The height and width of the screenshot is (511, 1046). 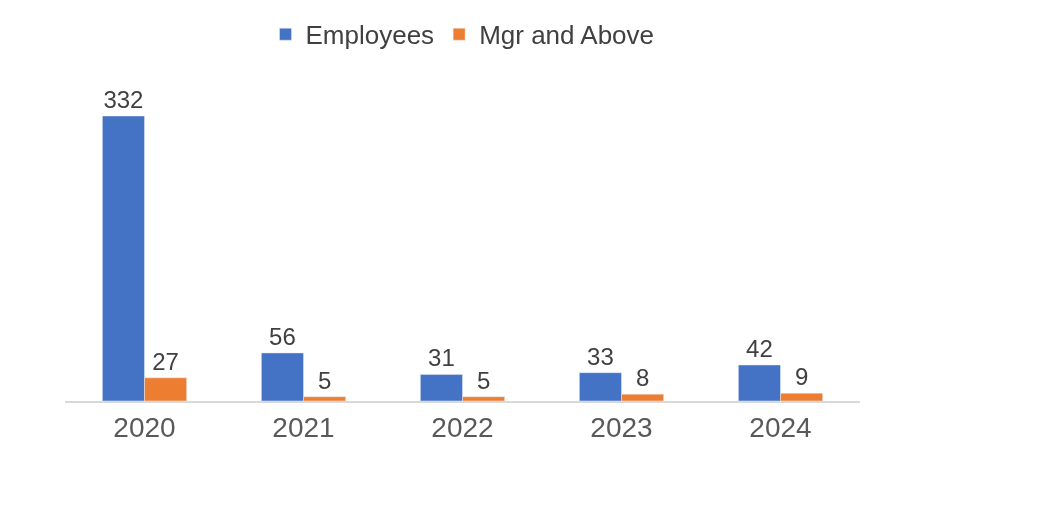 What do you see at coordinates (759, 348) in the screenshot?
I see `data-label: 42` at bounding box center [759, 348].